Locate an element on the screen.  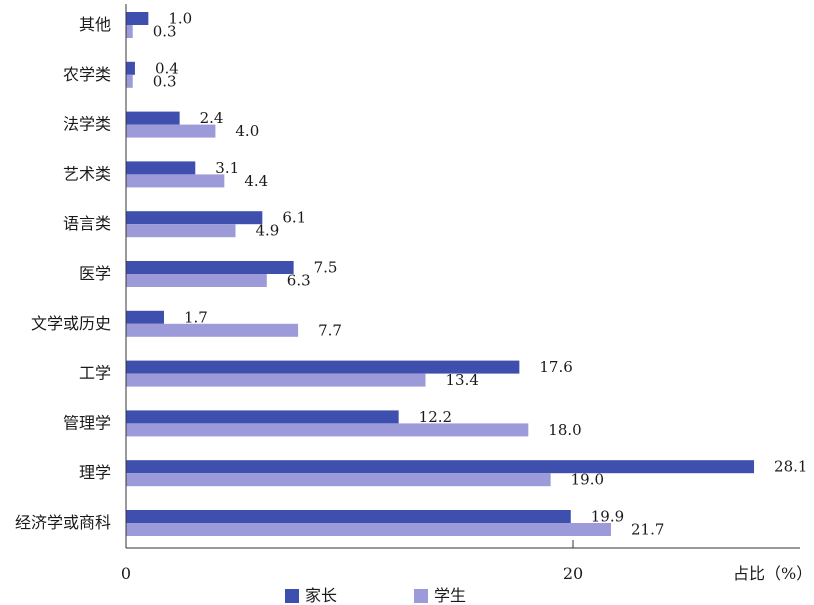
value-label: 4.0 is located at coordinates (247, 131).